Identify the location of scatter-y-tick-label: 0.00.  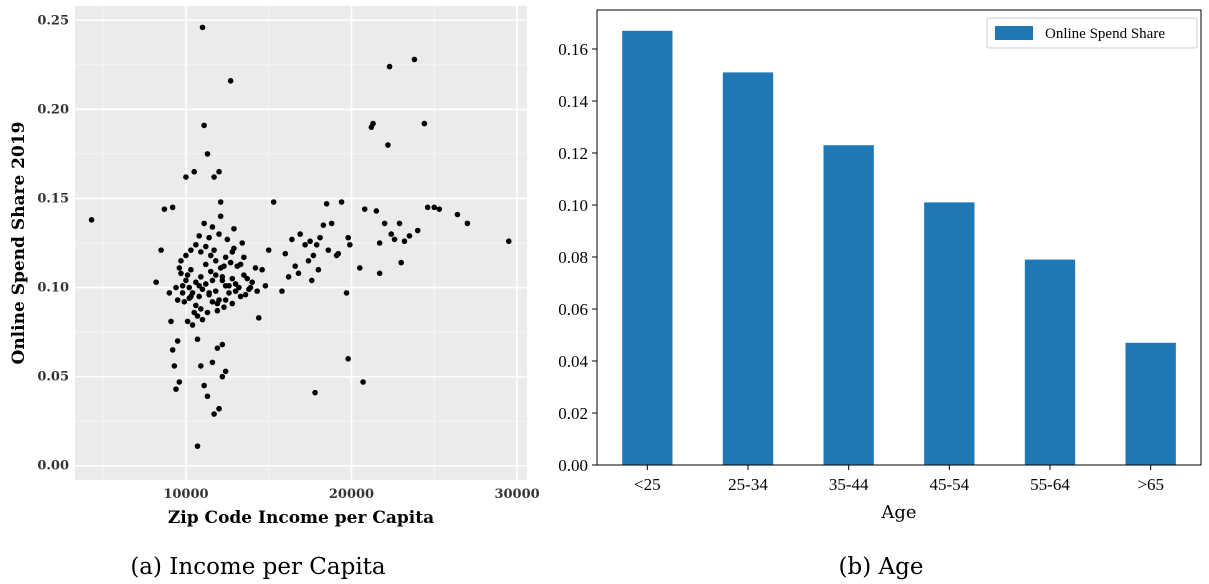
(53, 466).